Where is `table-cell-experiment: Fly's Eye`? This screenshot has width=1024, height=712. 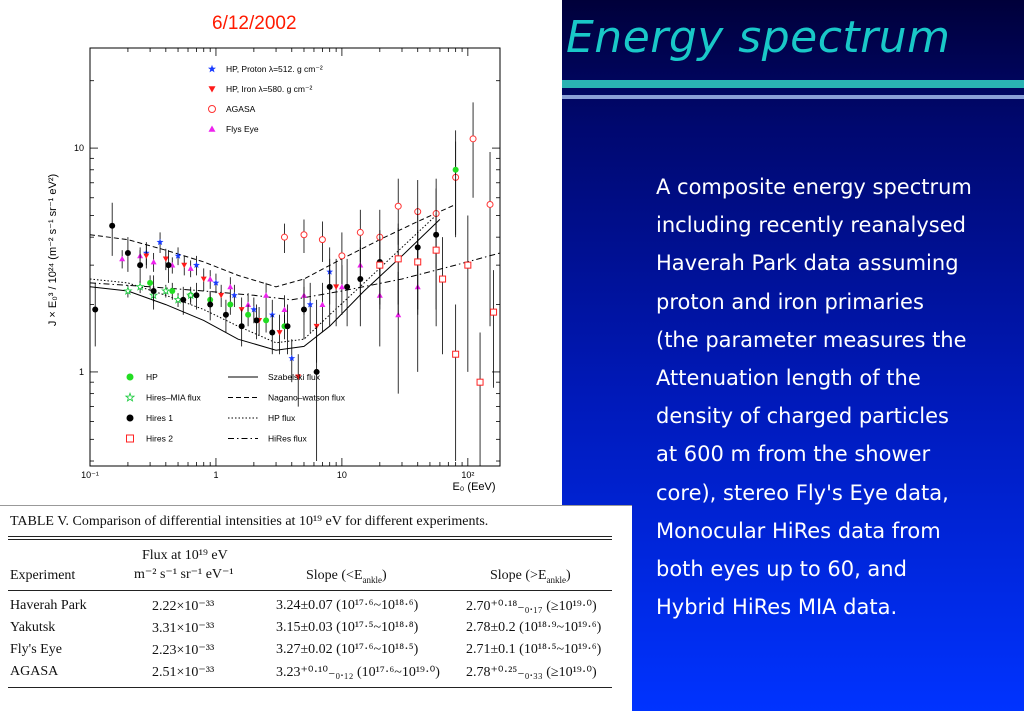 table-cell-experiment: Fly's Eye is located at coordinates (36, 649).